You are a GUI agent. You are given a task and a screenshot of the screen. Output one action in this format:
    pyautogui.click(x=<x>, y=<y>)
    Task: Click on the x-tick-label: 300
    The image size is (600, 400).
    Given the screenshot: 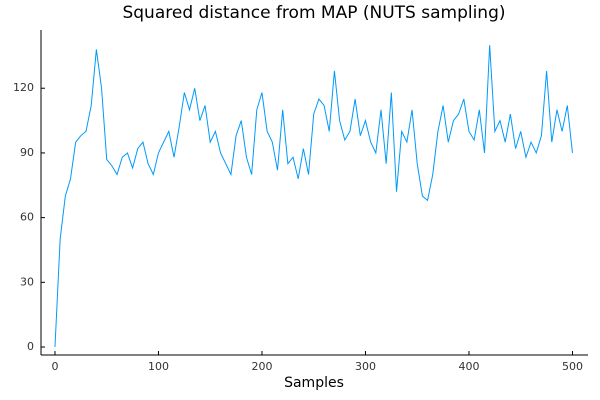 What is the action you would take?
    pyautogui.click(x=365, y=366)
    